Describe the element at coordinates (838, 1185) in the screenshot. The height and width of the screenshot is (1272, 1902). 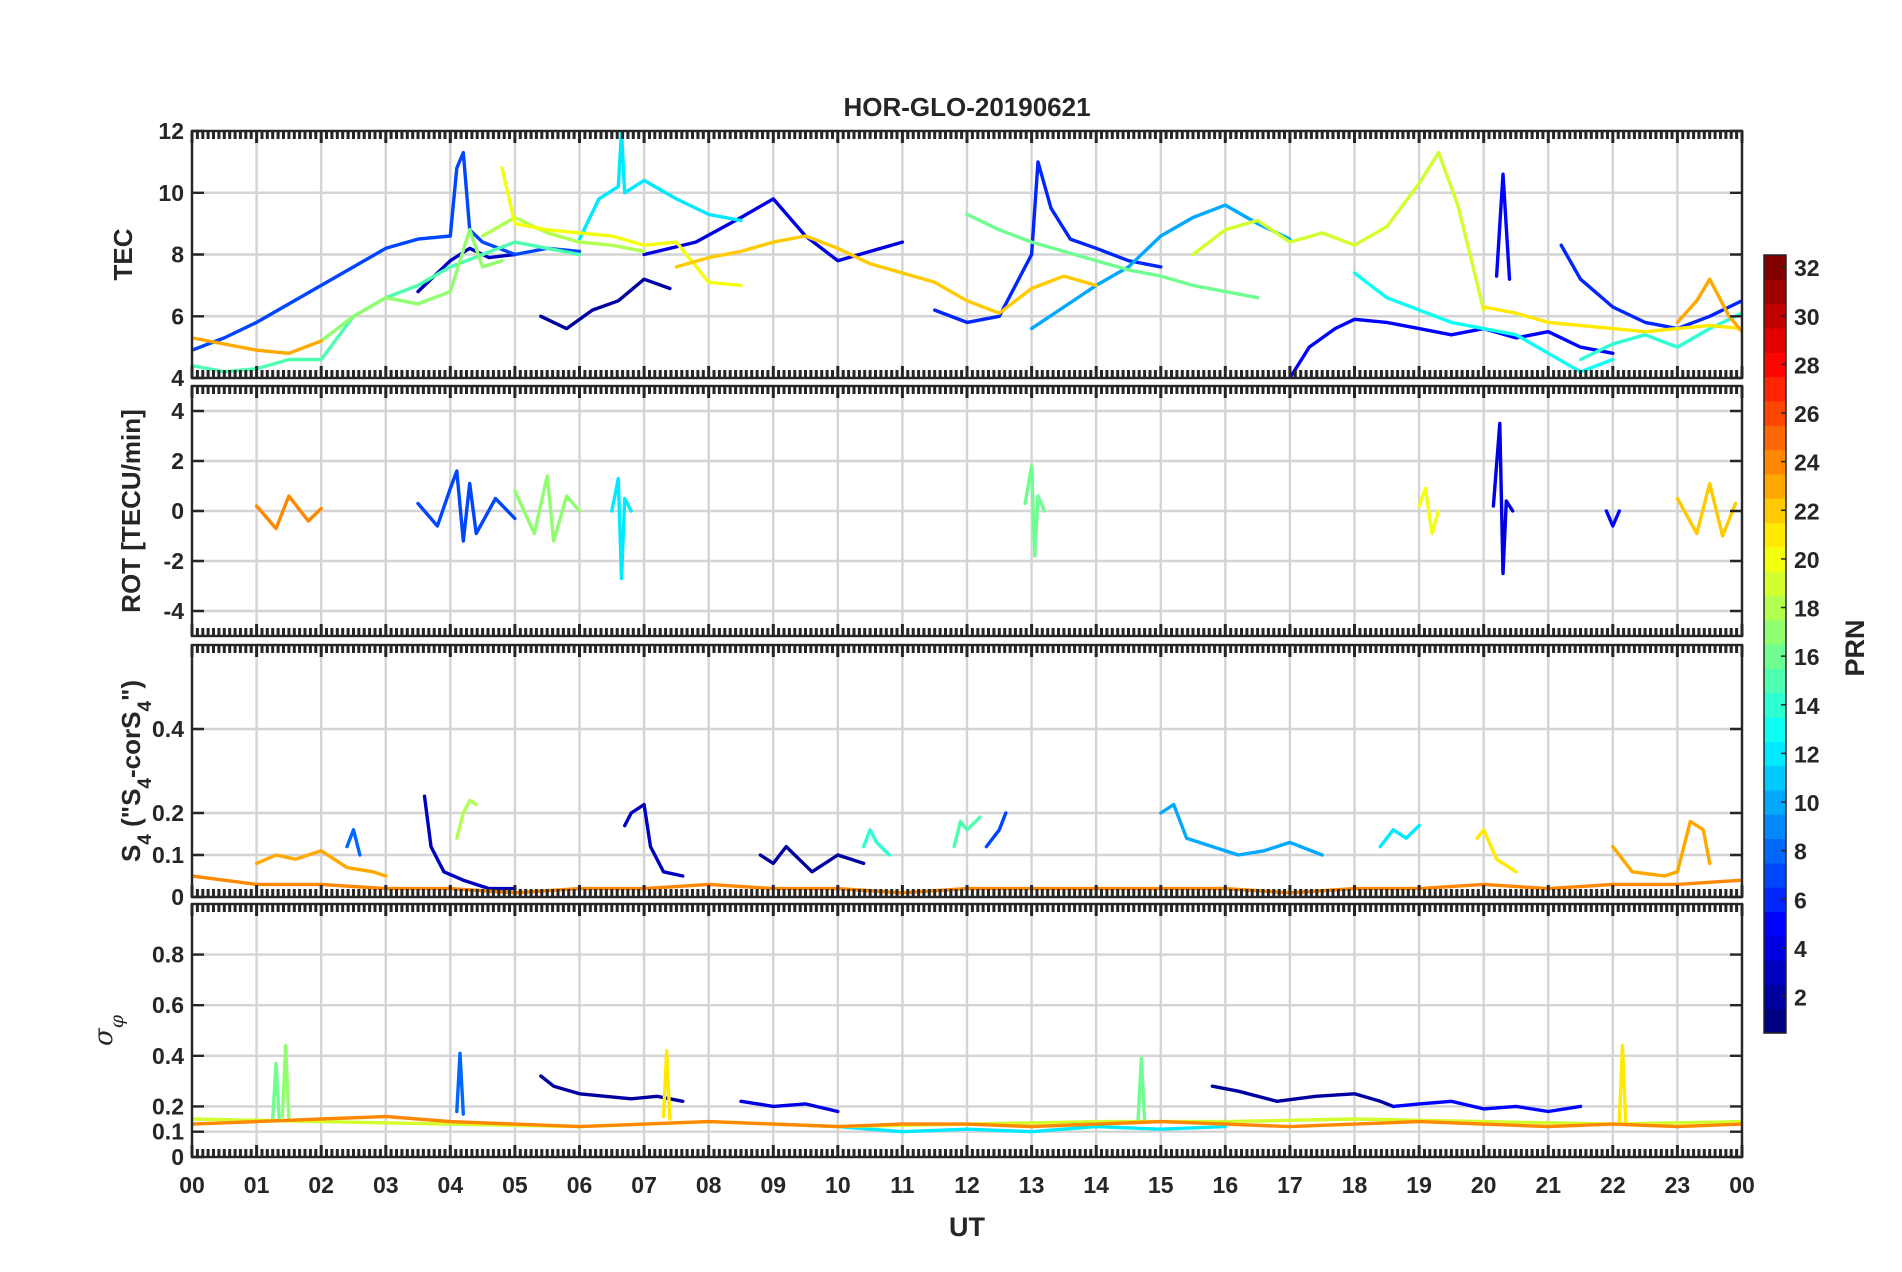
I see `x-tick-label: 10` at that location.